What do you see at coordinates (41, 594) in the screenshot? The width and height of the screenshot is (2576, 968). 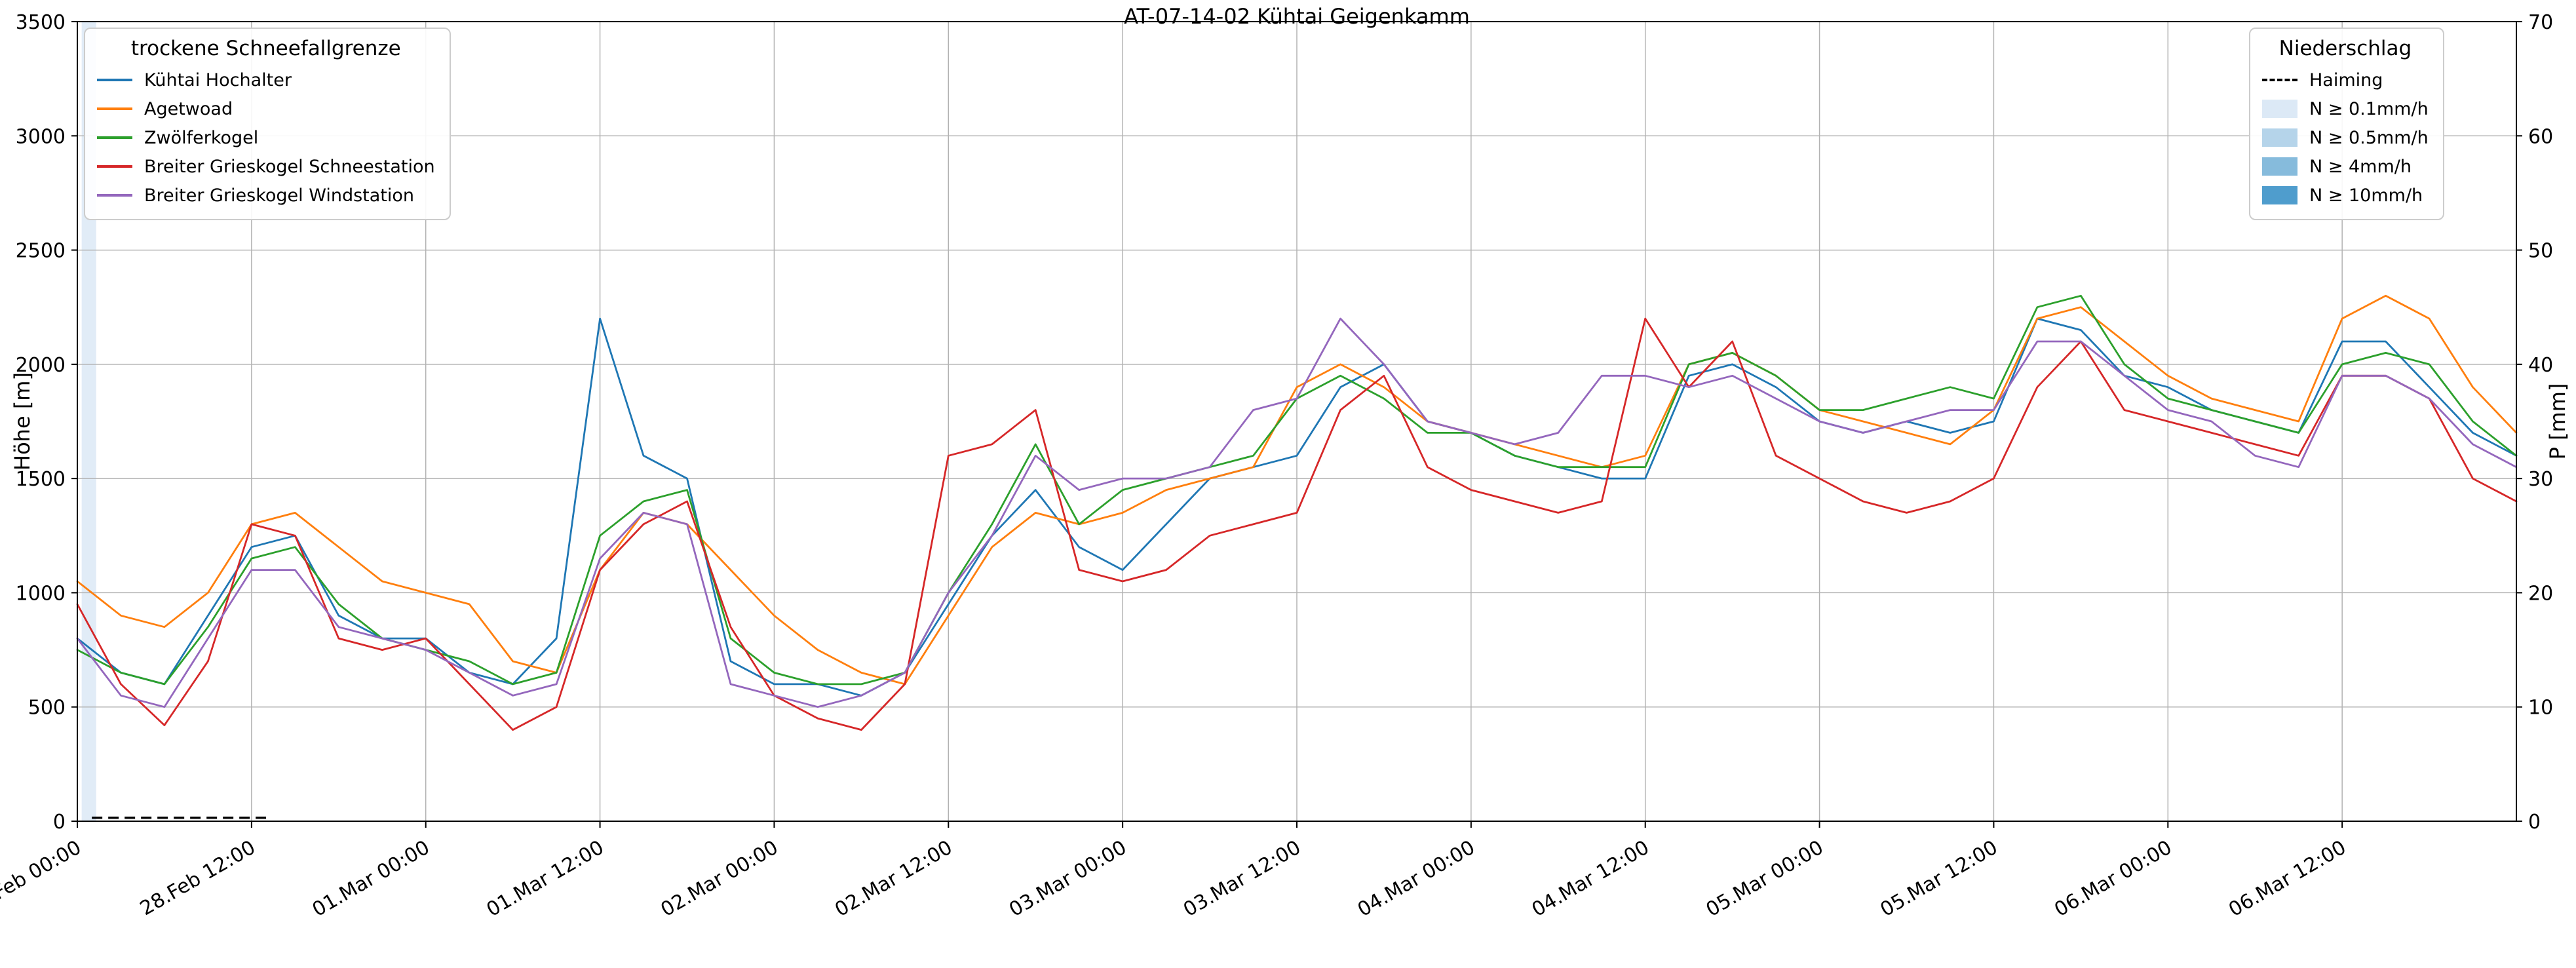 I see `ytick-left: 1000` at bounding box center [41, 594].